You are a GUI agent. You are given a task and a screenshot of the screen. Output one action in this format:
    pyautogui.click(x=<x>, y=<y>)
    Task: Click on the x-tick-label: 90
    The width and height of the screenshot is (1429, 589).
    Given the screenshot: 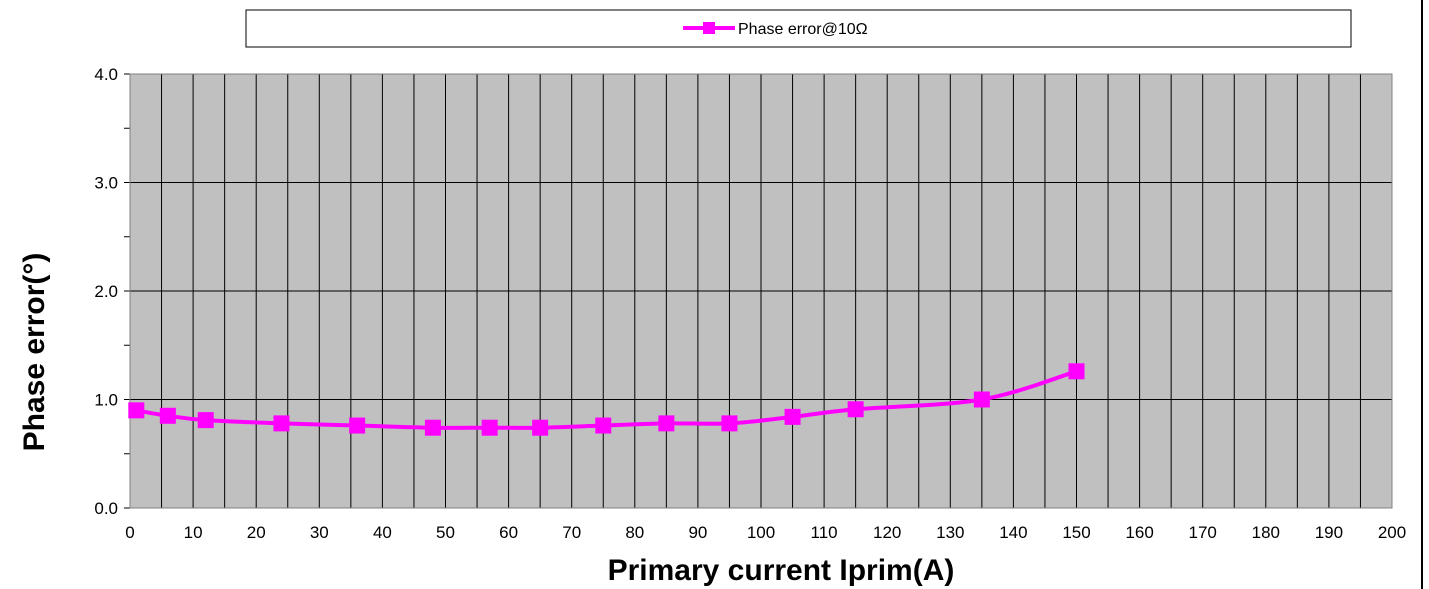 What is the action you would take?
    pyautogui.click(x=697, y=532)
    